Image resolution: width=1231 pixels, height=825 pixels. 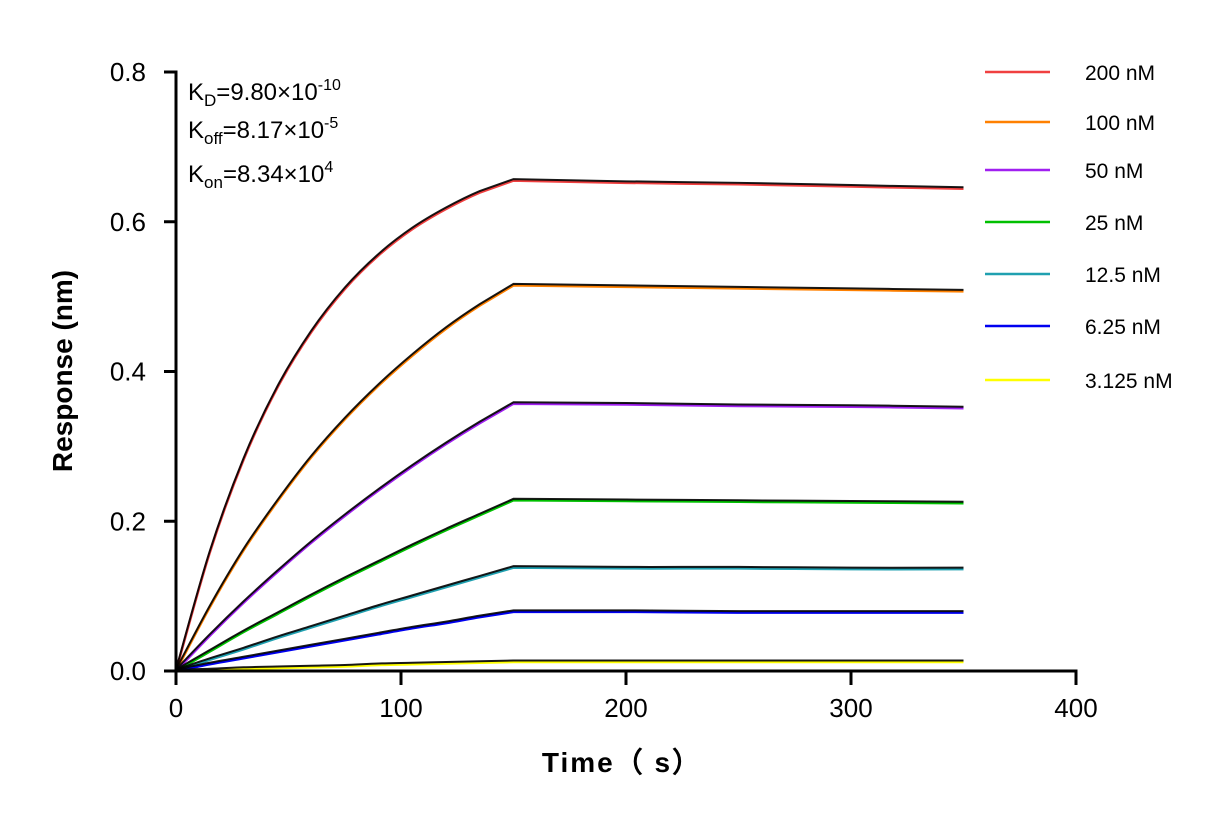 I want to click on legend-item: 100 nM, so click(x=1070, y=123).